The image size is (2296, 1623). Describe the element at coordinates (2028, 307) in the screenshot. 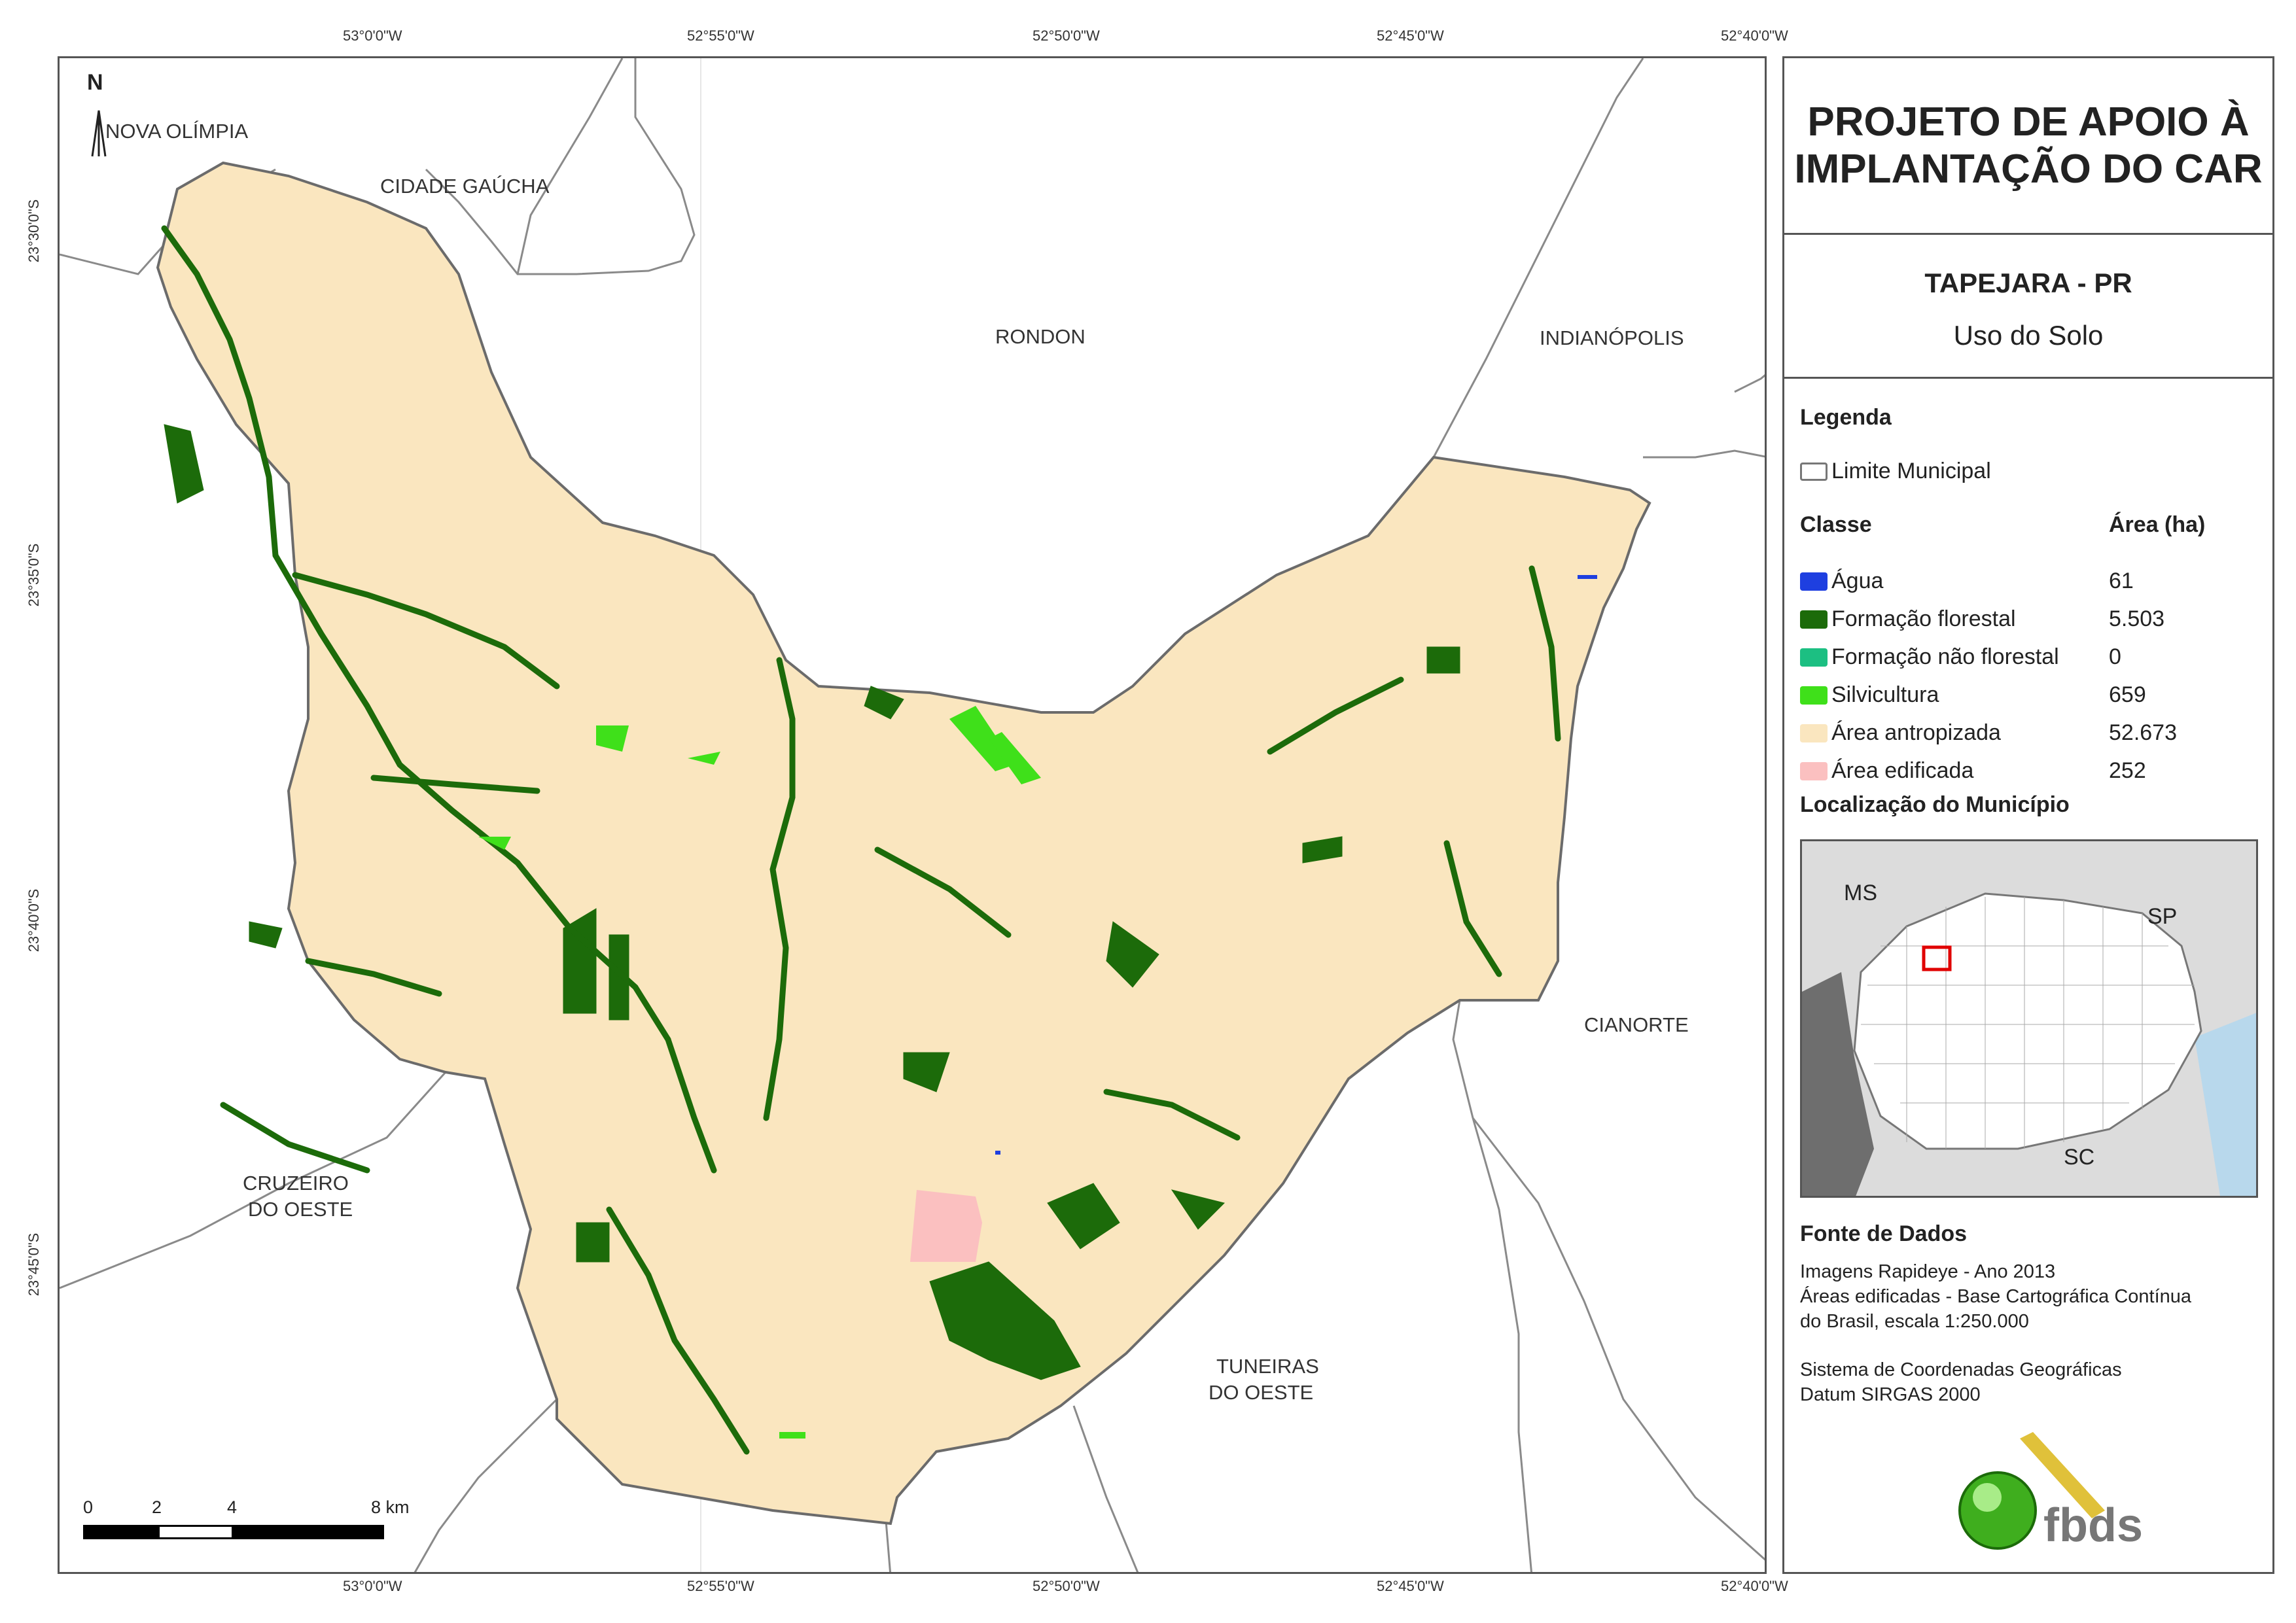

I see `map-subtitle: TAPEJARA - PR Uso do Solo` at that location.